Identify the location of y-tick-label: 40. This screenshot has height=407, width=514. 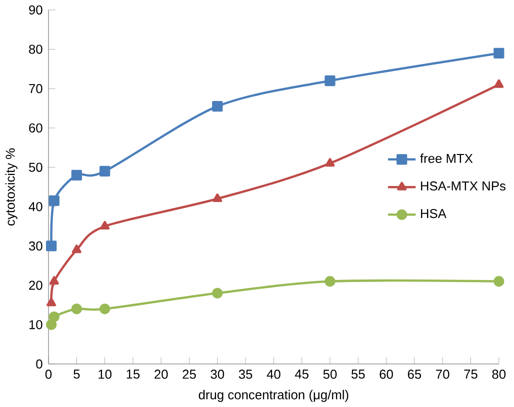
(35, 207).